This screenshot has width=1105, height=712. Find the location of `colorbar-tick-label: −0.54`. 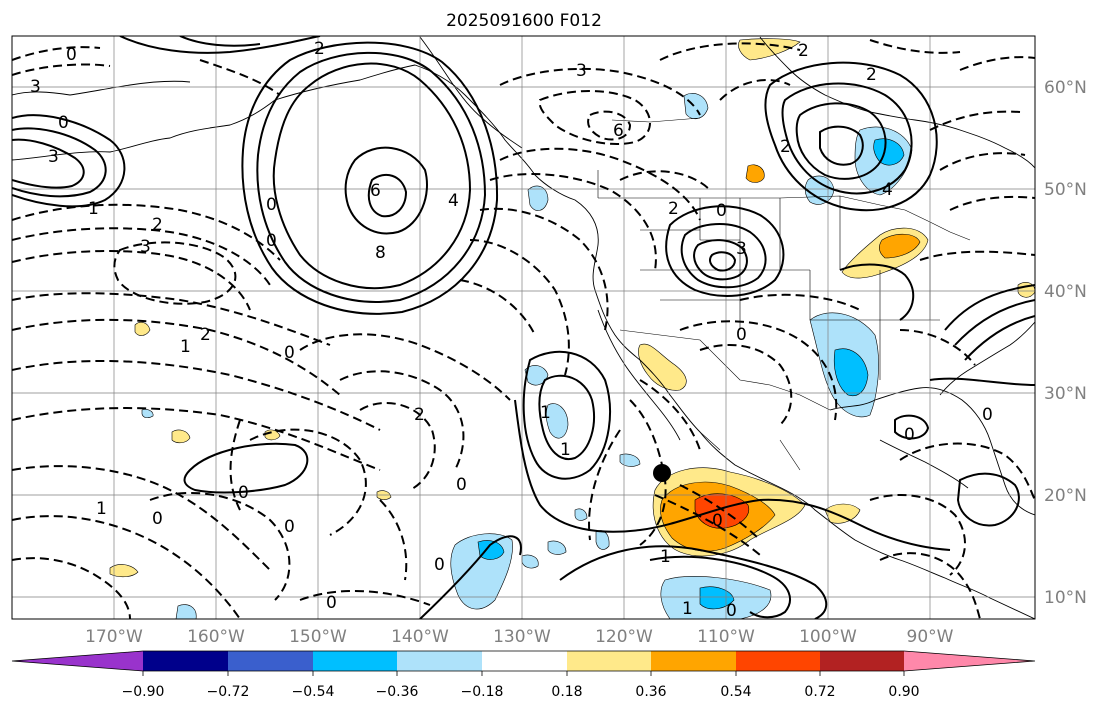

colorbar-tick-label: −0.54 is located at coordinates (313, 692).